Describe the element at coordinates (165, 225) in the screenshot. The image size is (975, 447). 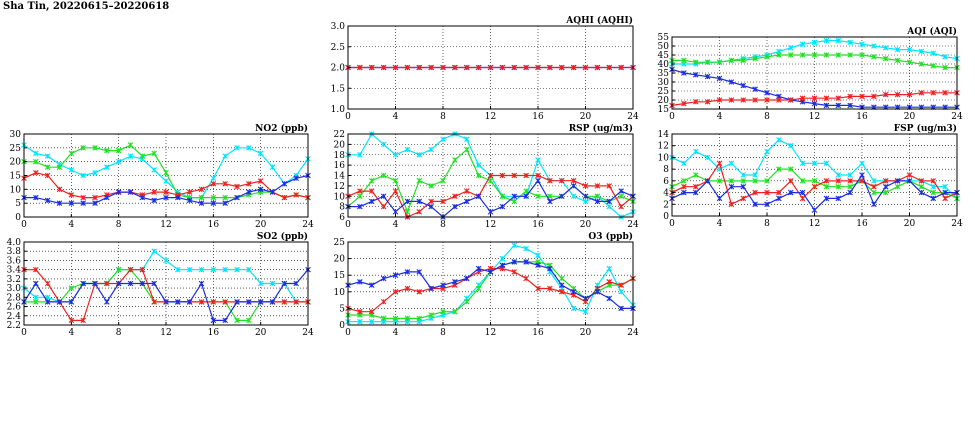
I see `no2-xtick-label: 12` at that location.